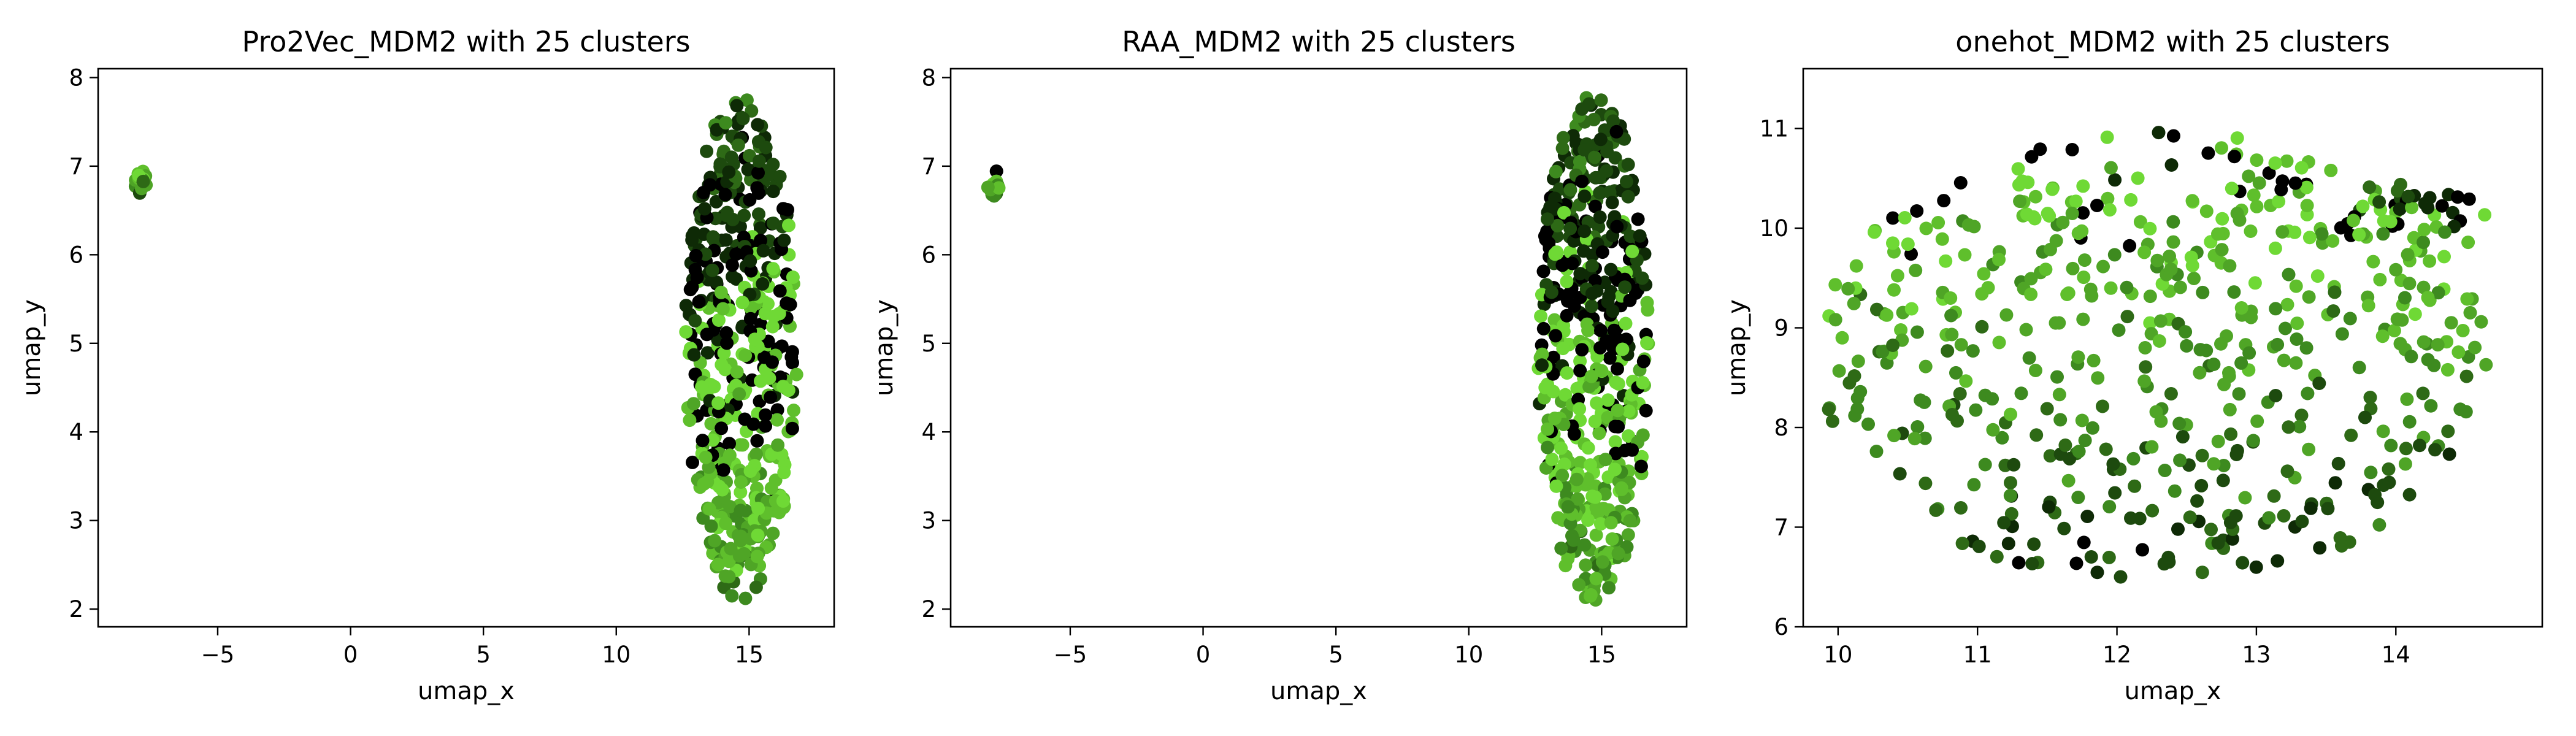 The image size is (2576, 736). What do you see at coordinates (928, 521) in the screenshot?
I see `y-tick-label: 3` at bounding box center [928, 521].